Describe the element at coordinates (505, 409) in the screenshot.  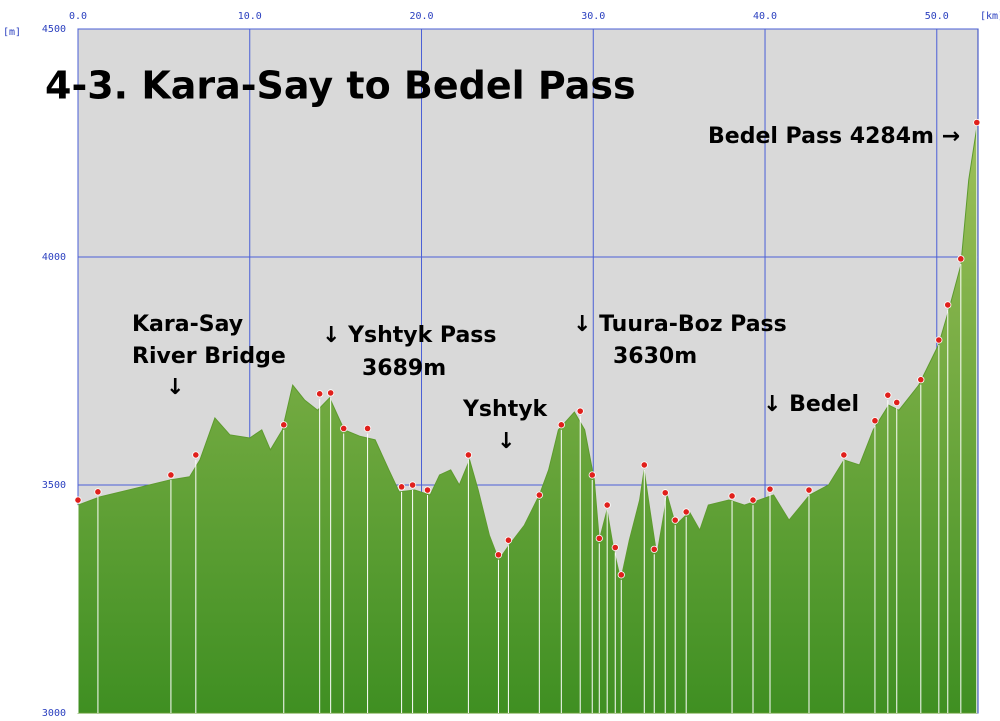
I see `annotation: Yshtyk` at that location.